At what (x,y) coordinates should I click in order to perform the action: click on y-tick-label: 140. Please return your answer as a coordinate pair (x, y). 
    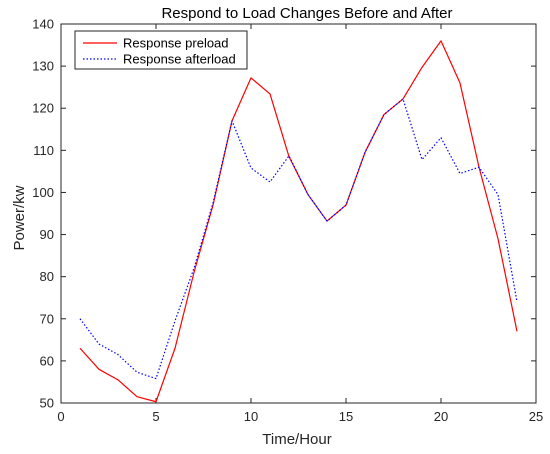
    Looking at the image, I should click on (43, 24).